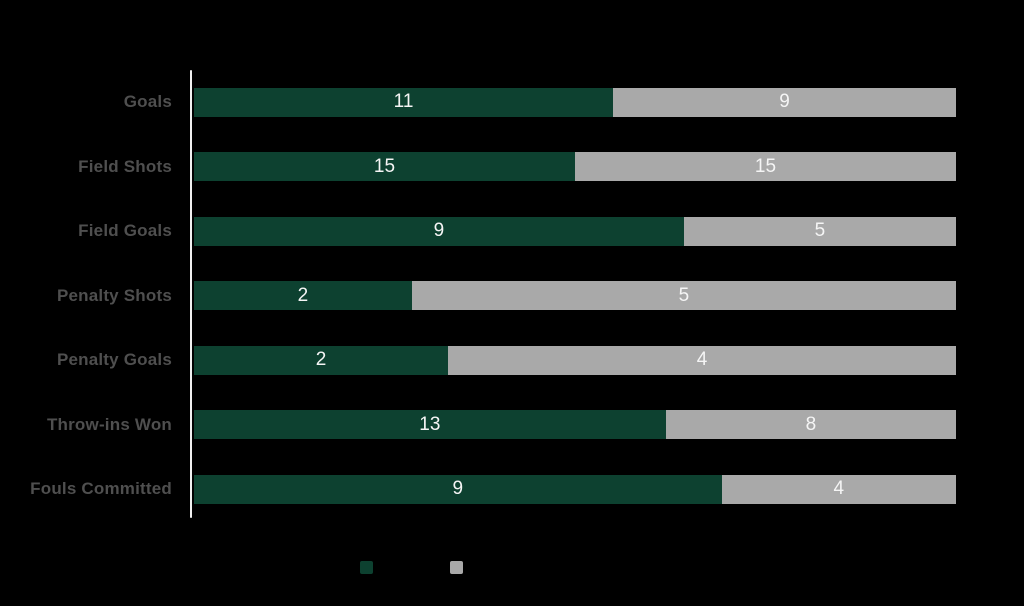  I want to click on y-axis-line, so click(191, 294).